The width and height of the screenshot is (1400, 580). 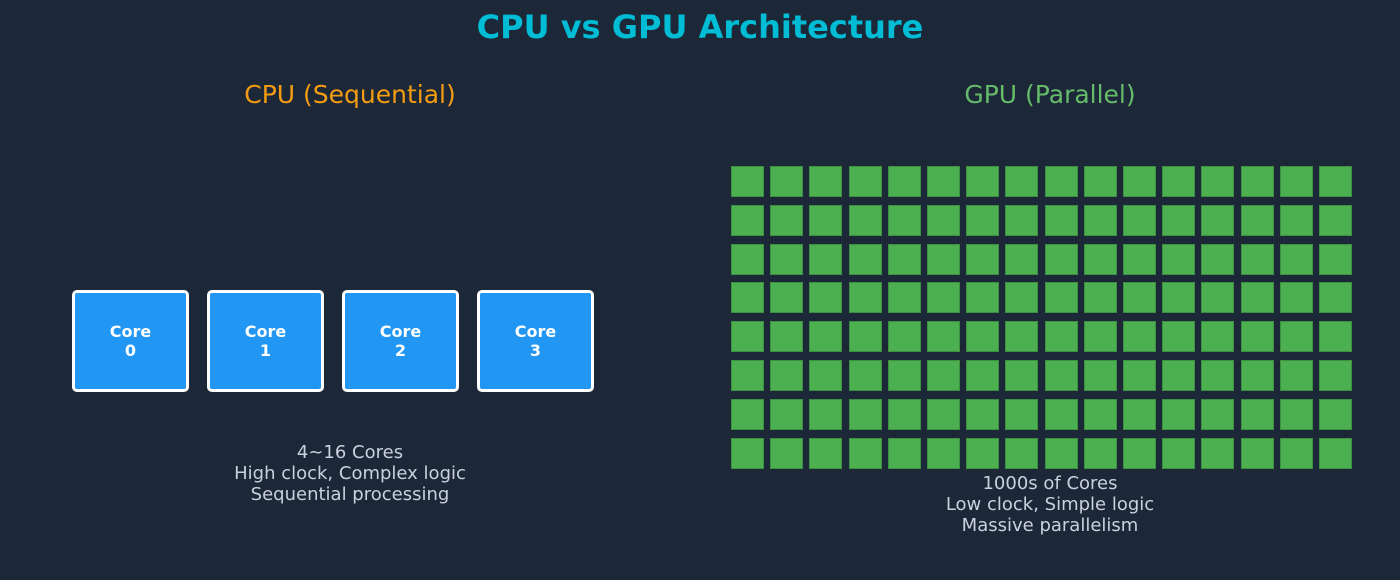 I want to click on gpu-caption-line: Massive parallelism, so click(x=1050, y=525).